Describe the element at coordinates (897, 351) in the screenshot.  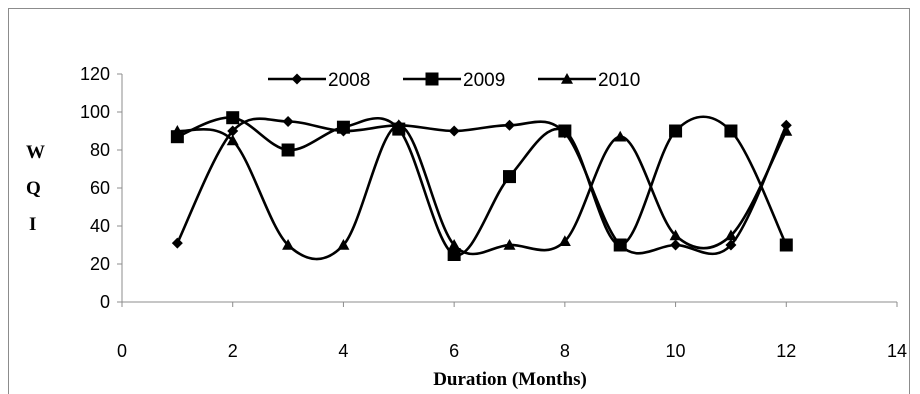
I see `x-tick-label: 14` at that location.